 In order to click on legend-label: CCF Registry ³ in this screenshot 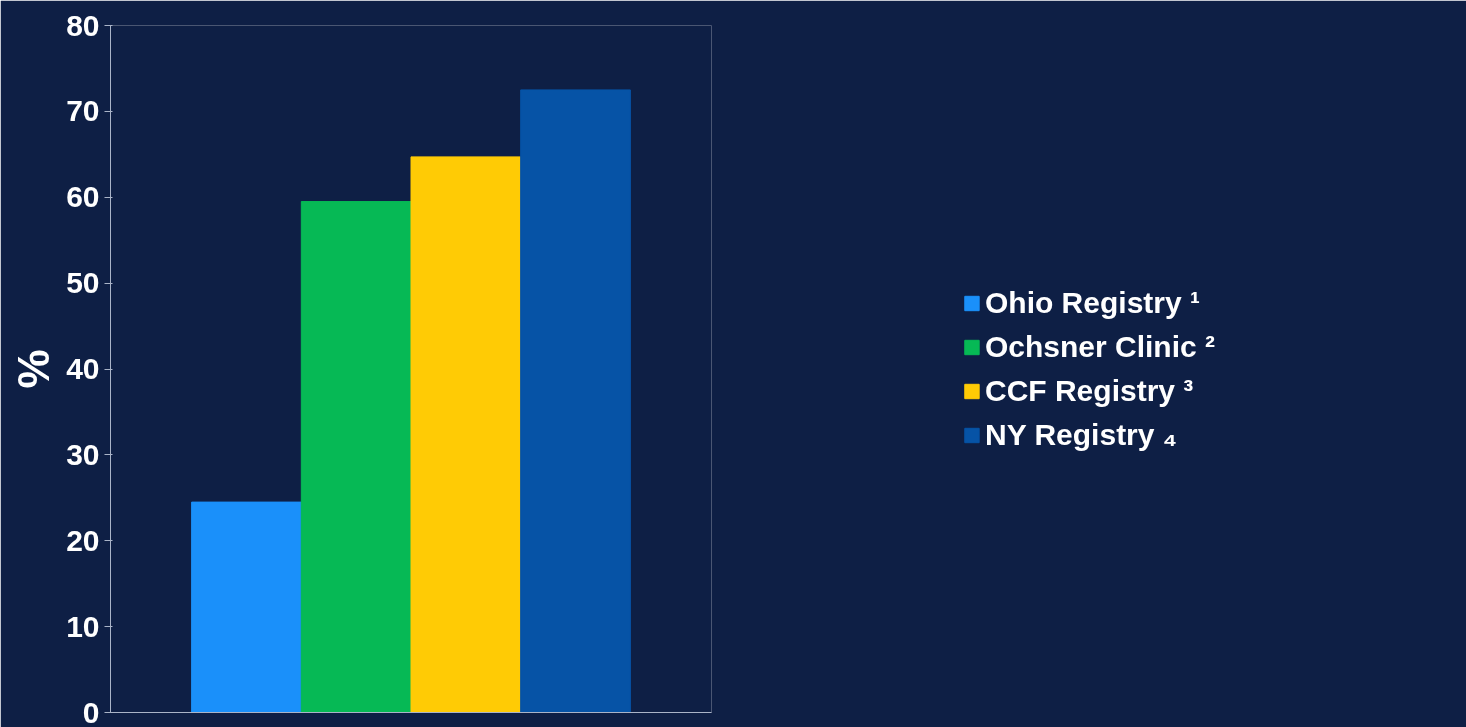, I will do `click(1089, 390)`.